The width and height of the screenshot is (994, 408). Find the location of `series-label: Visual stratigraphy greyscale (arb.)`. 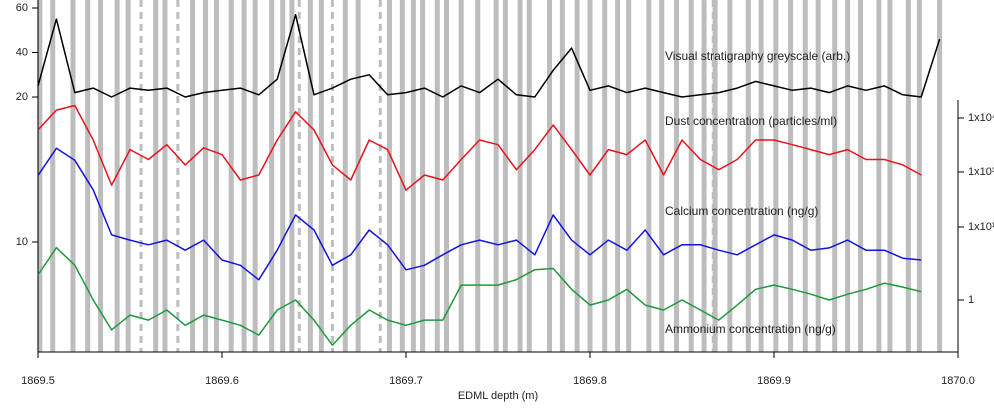

series-label: Visual stratigraphy greyscale (arb.) is located at coordinates (757, 56).